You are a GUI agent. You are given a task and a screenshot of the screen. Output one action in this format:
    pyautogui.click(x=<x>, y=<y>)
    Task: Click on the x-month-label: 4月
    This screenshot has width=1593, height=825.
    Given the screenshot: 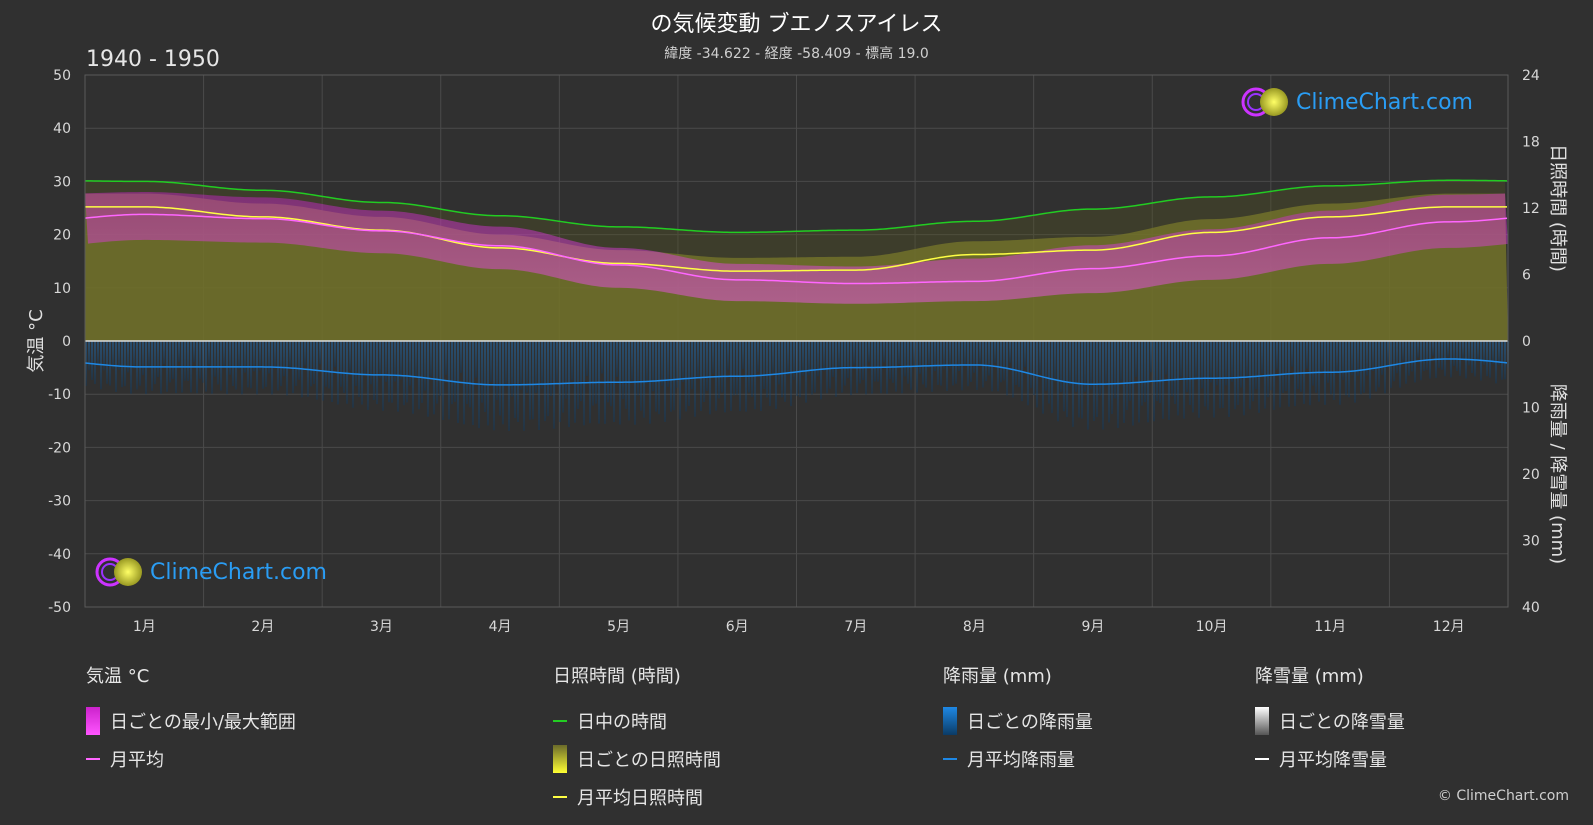 What is the action you would take?
    pyautogui.click(x=500, y=627)
    